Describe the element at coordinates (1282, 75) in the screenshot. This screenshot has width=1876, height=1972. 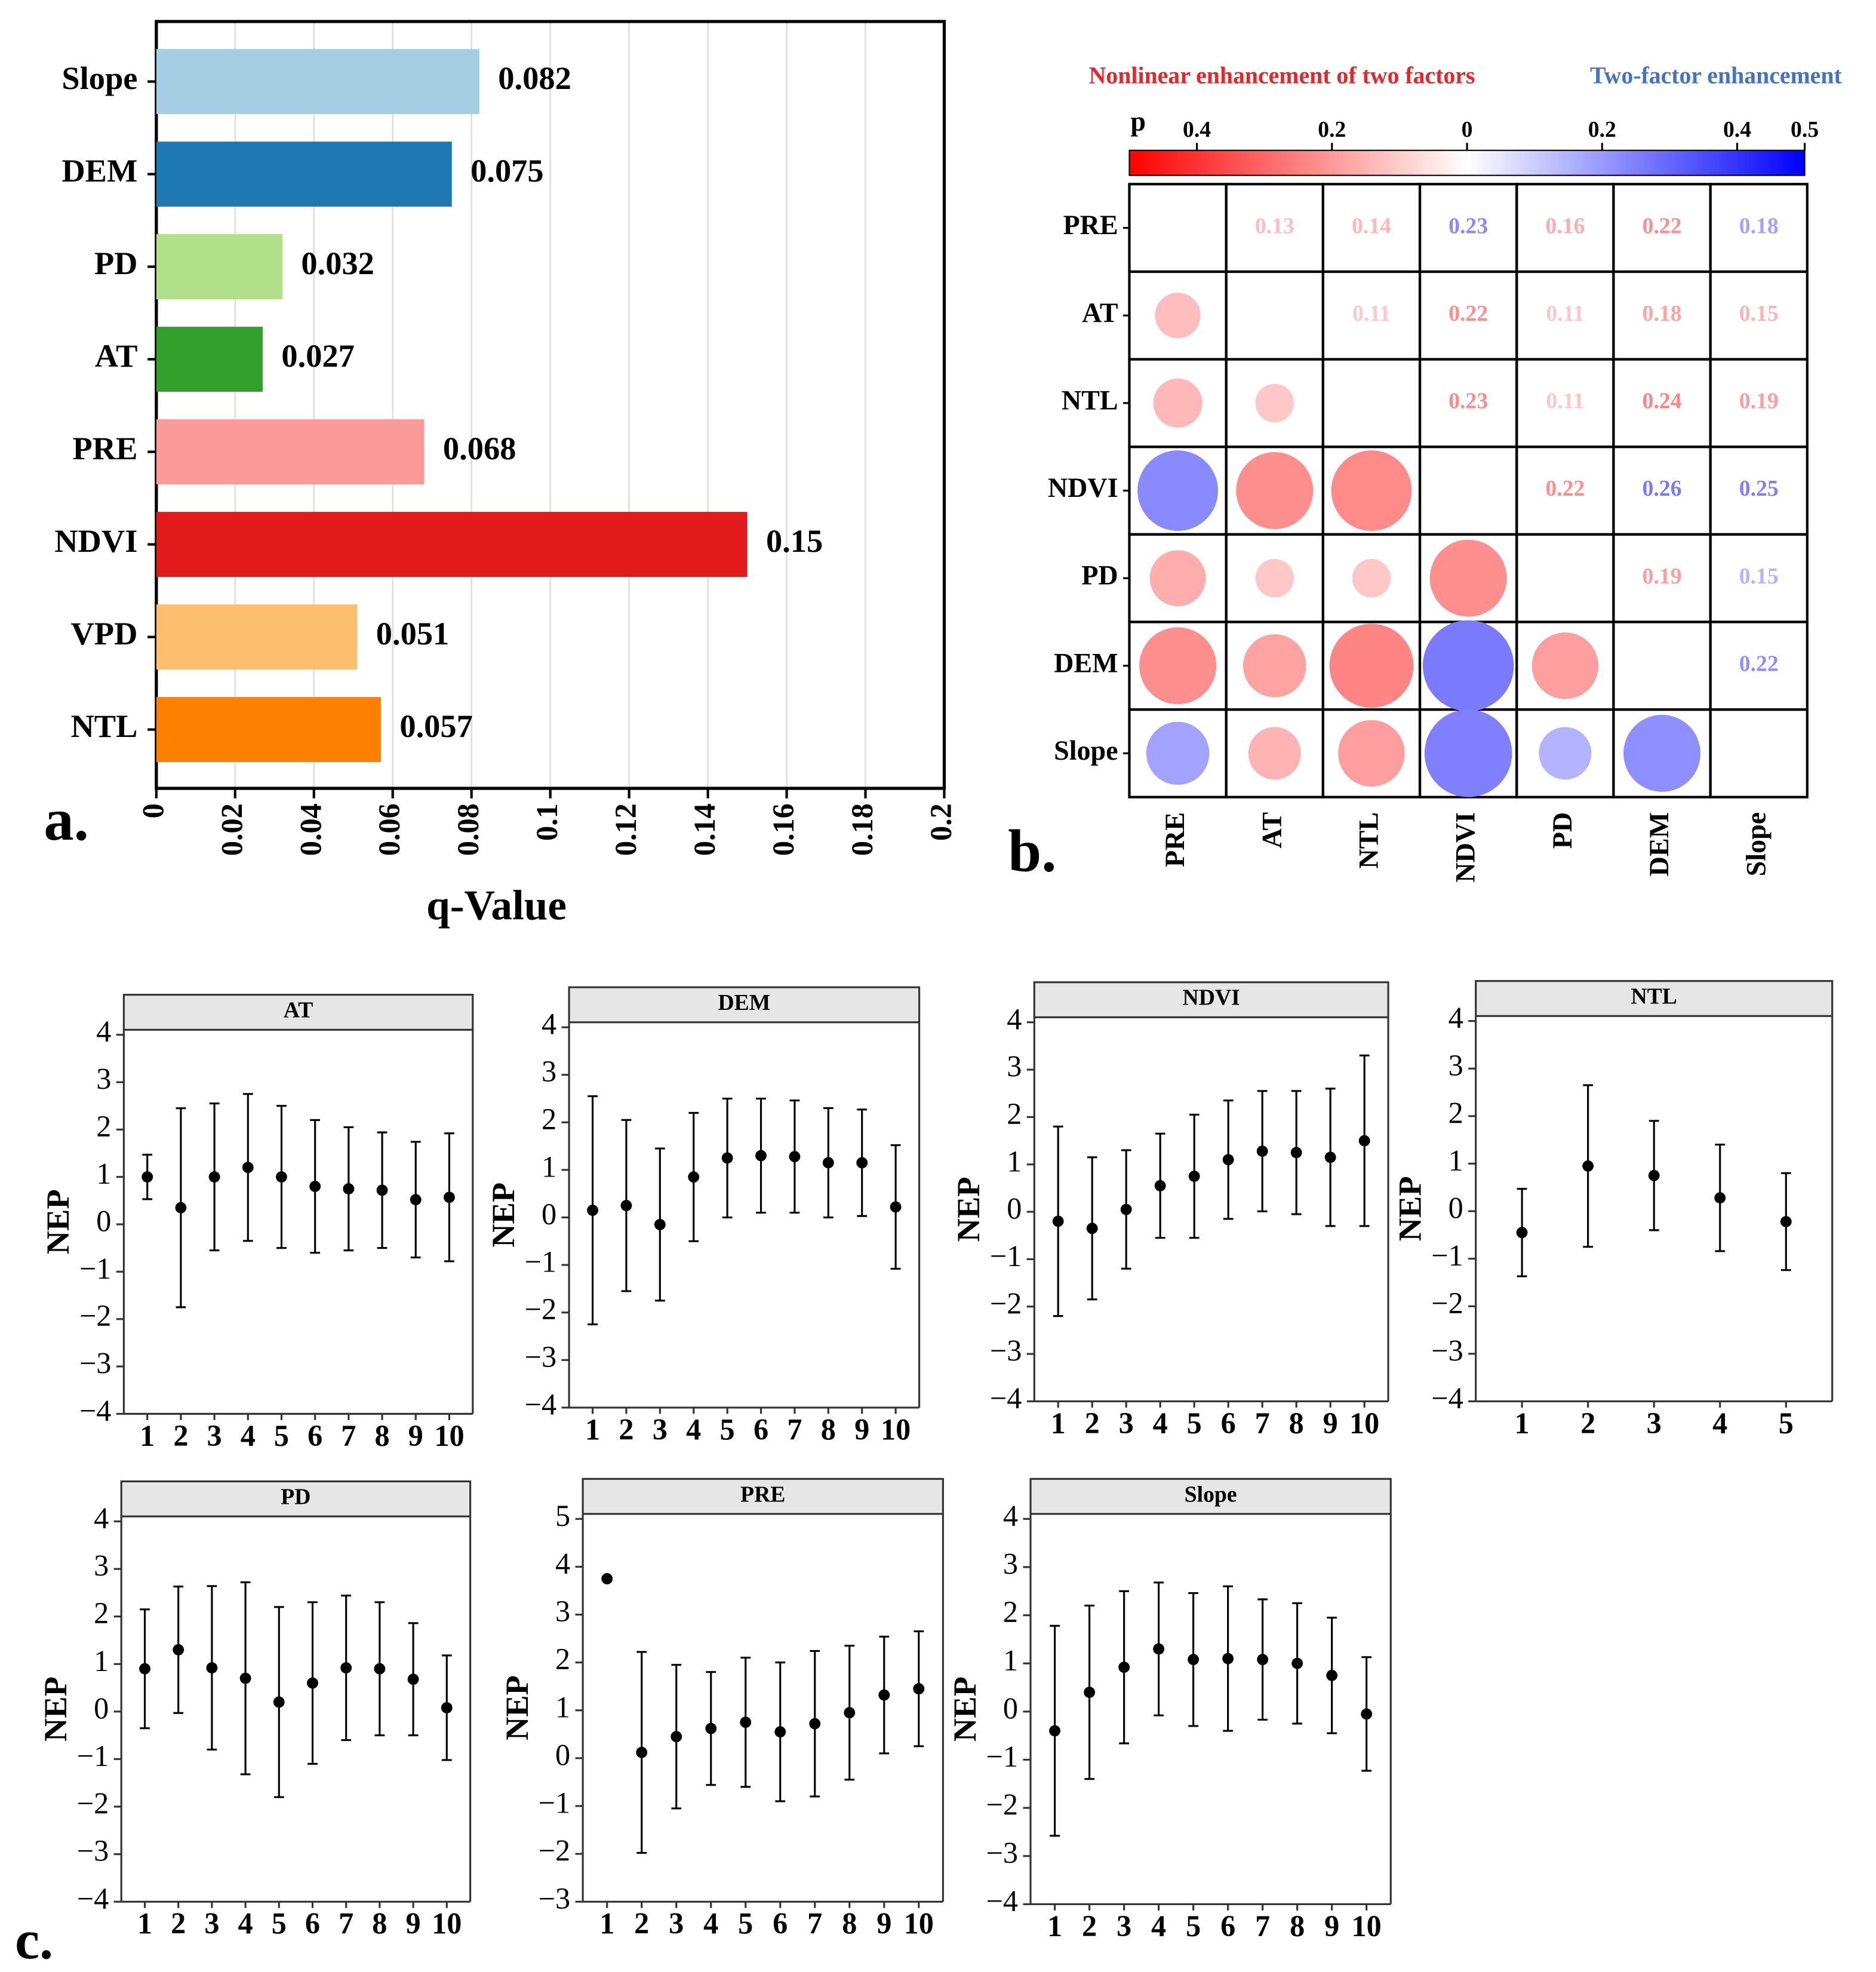
I see `legend-title-left: Nonlinear enhancement of two factors` at that location.